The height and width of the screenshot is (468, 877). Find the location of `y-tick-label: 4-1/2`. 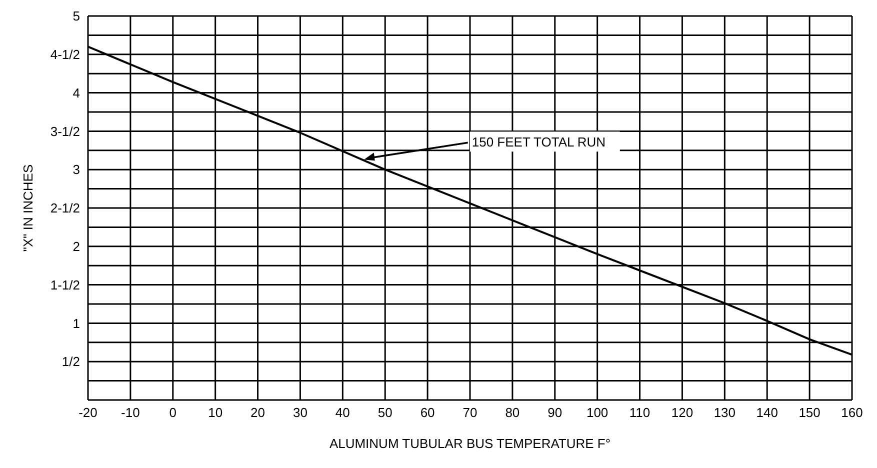

y-tick-label: 4-1/2 is located at coordinates (65, 54).